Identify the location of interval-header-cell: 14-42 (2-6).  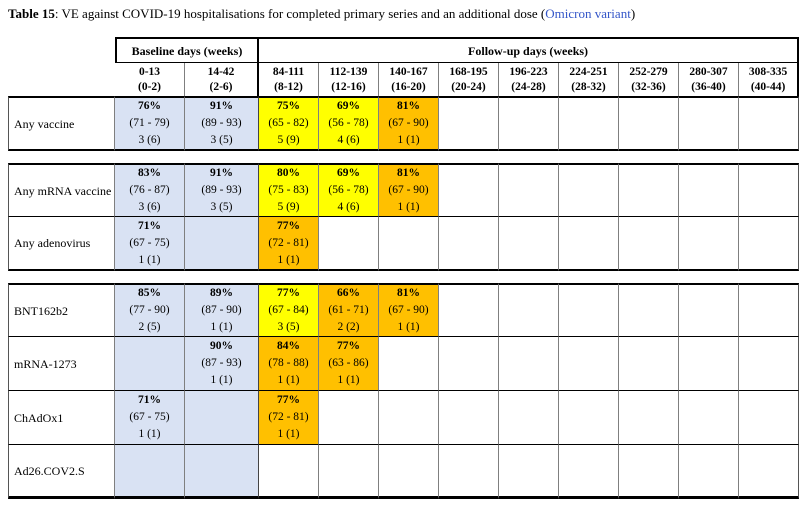
(222, 79).